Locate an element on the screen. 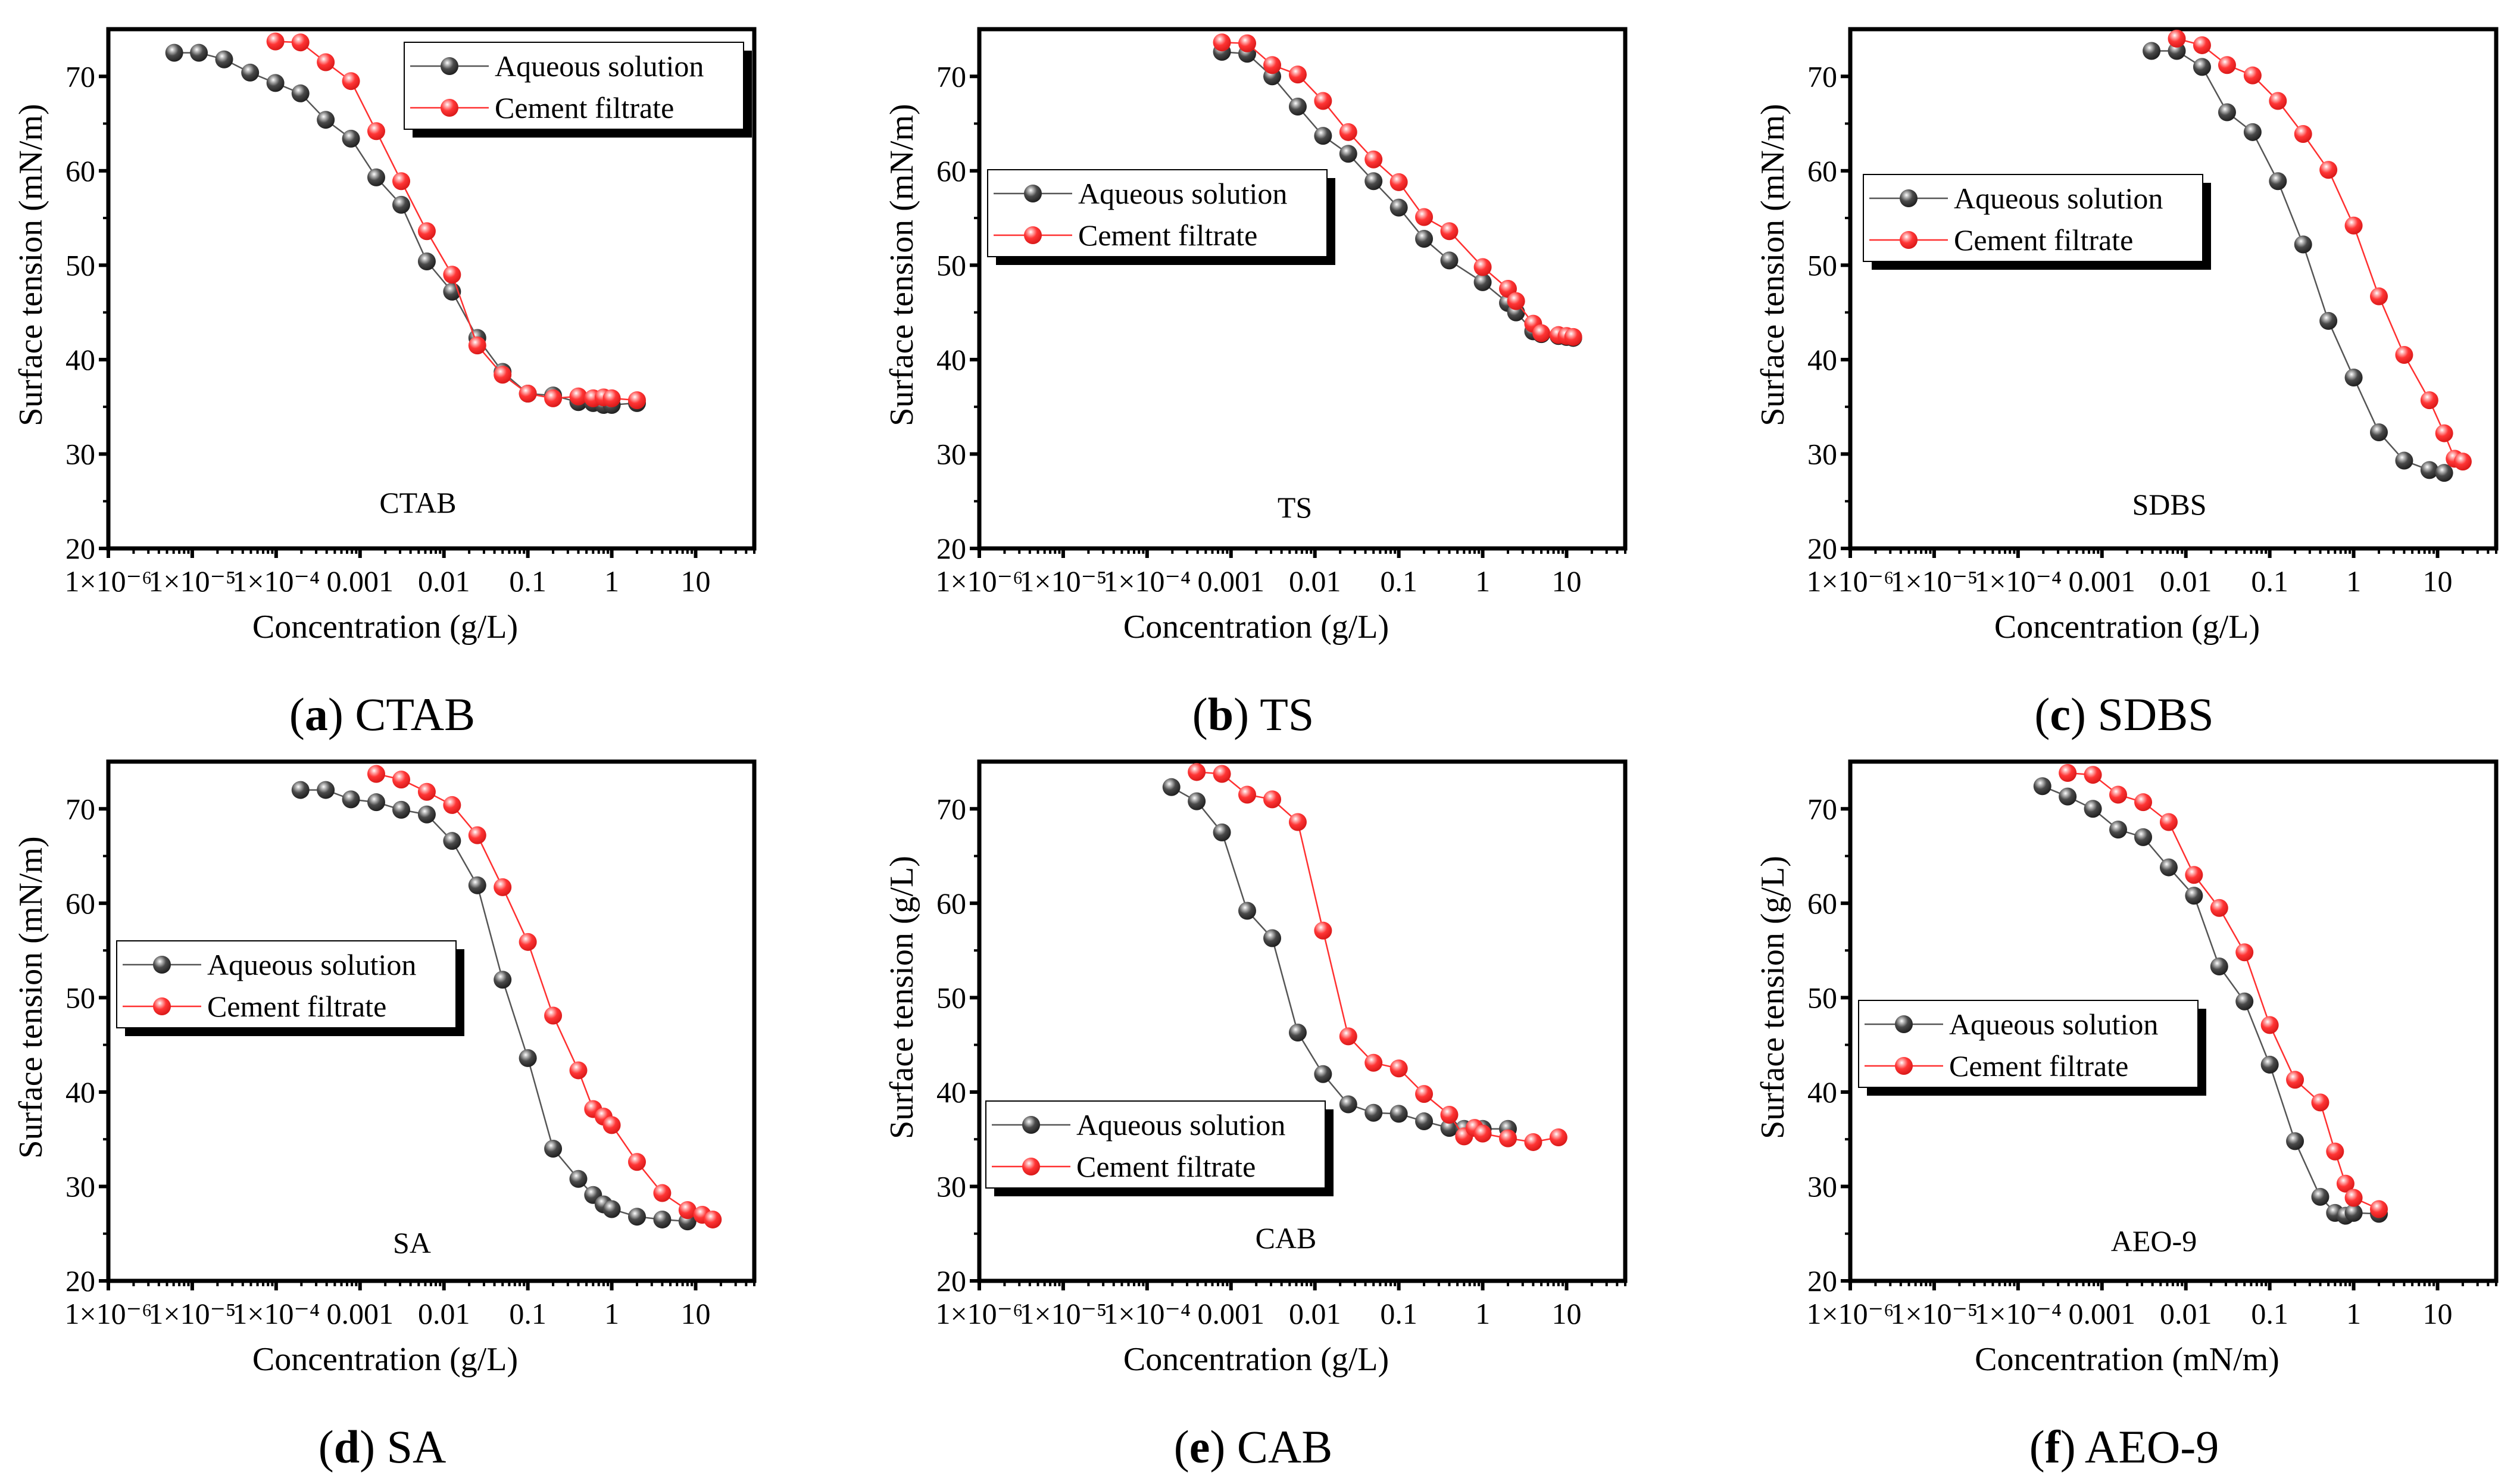 This screenshot has width=2520, height=1475. y-axis-title: Surface tension (g/L) is located at coordinates (902, 997).